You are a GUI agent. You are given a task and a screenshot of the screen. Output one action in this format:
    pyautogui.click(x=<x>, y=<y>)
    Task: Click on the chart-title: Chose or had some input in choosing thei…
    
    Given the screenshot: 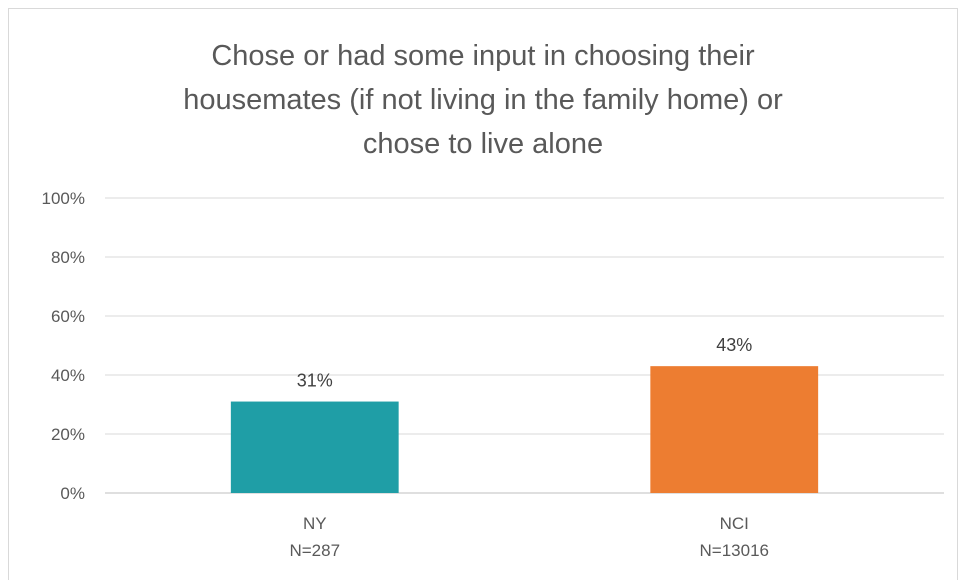 What is the action you would take?
    pyautogui.click(x=483, y=100)
    